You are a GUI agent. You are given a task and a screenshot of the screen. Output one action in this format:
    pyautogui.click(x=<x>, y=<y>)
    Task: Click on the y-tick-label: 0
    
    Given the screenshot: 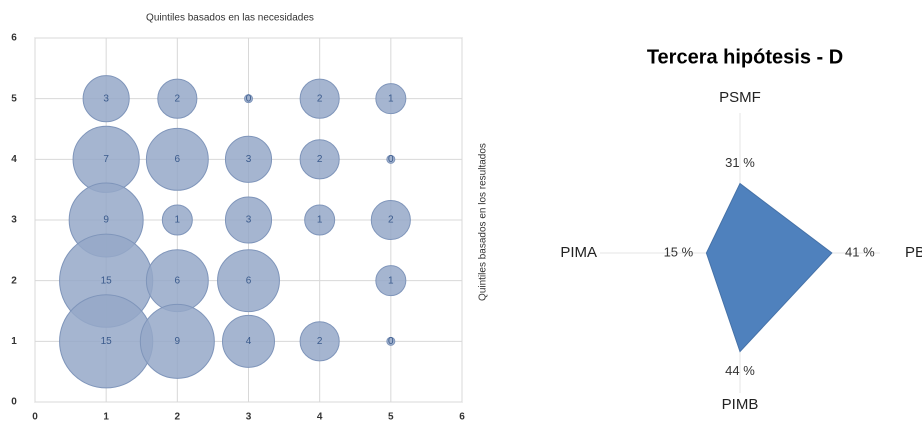 What is the action you would take?
    pyautogui.click(x=14, y=402)
    